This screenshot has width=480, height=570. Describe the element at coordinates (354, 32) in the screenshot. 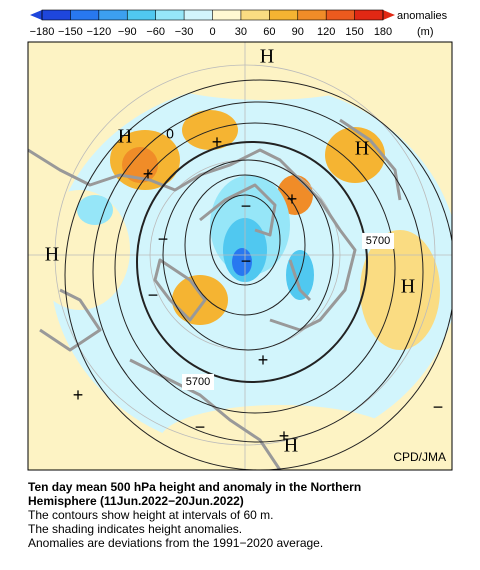

I see `colorbar-tick-label: 150` at that location.